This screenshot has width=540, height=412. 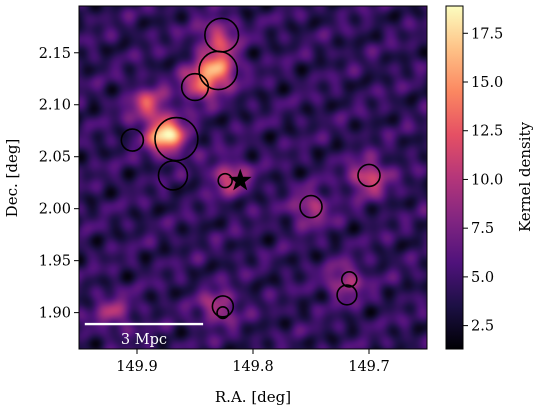 I want to click on colorbar-tick-label: 2.5, so click(x=482, y=327).